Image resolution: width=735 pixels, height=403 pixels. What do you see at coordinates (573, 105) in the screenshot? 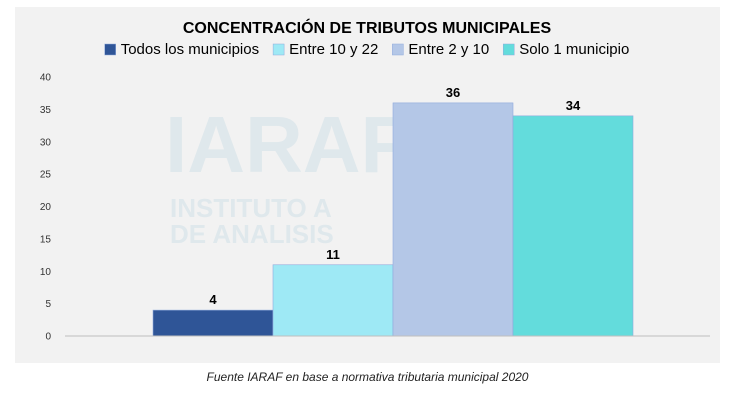
I see `data-label: 34` at bounding box center [573, 105].